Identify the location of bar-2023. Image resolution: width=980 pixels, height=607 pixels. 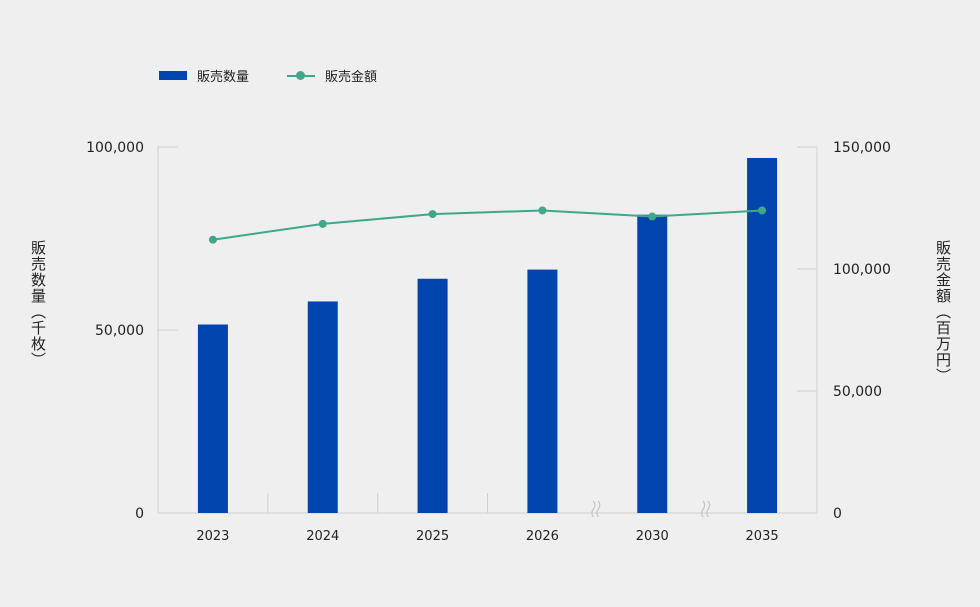
(212, 418).